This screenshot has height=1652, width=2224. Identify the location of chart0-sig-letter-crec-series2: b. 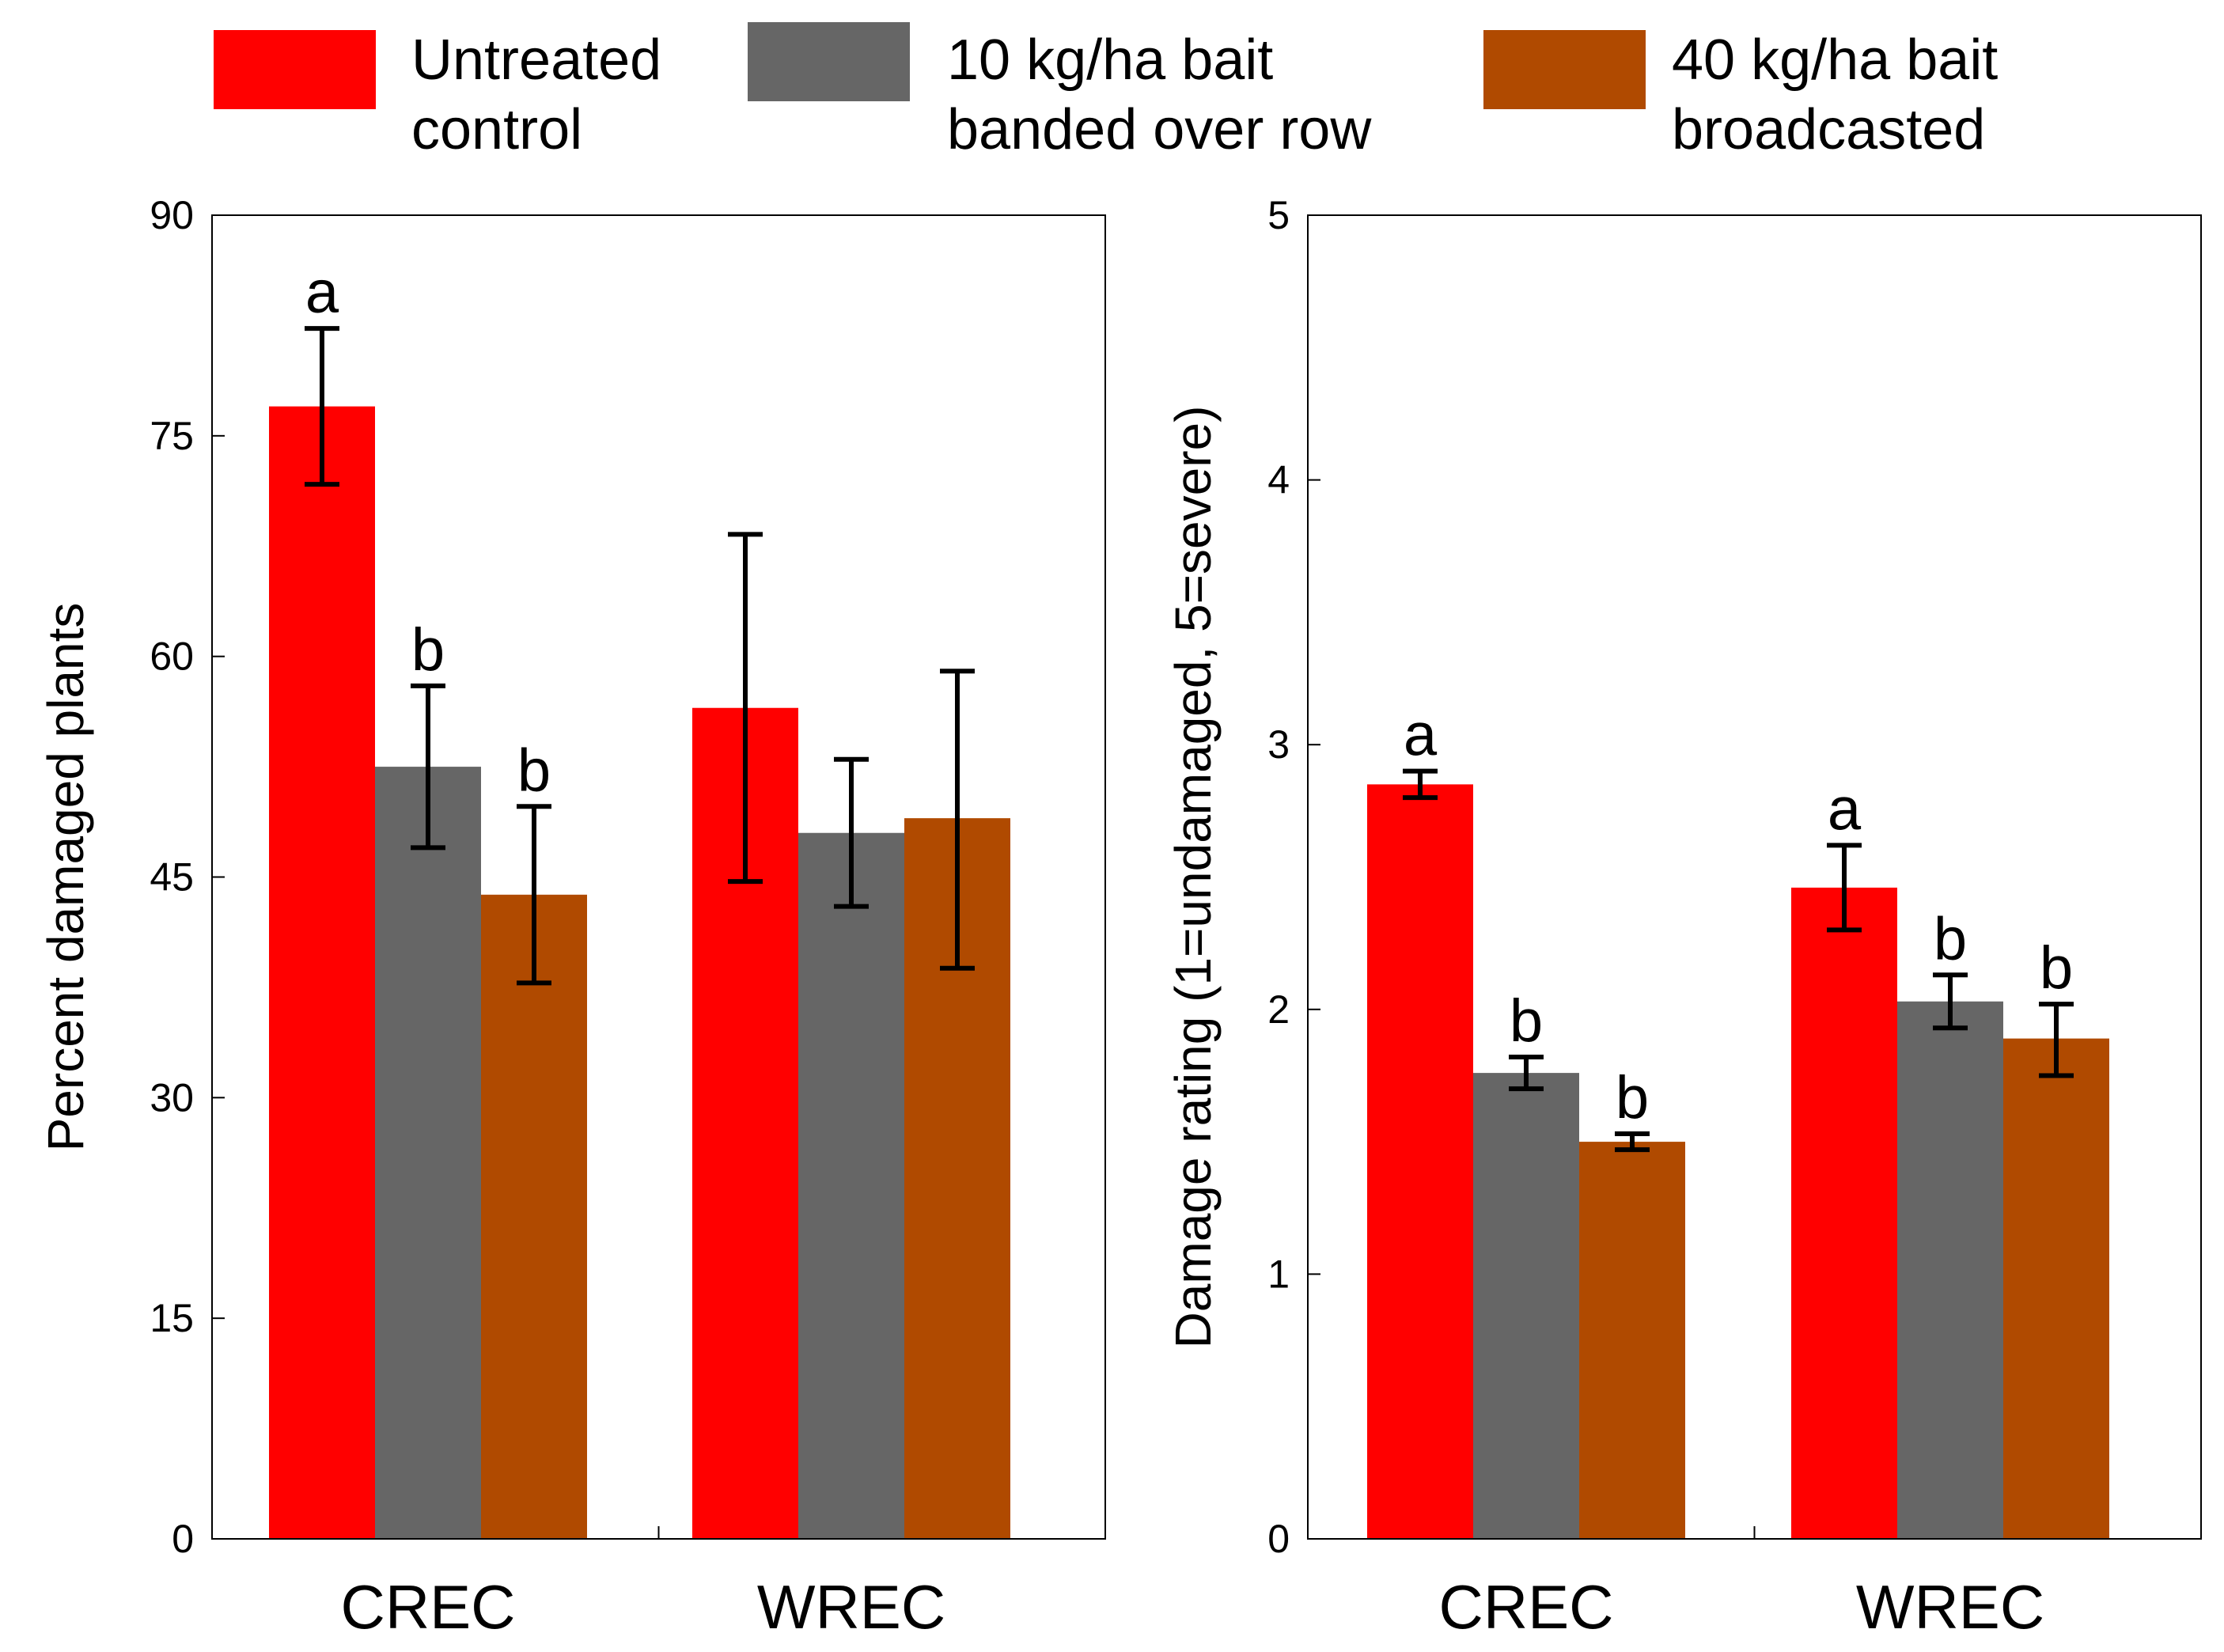
(534, 771).